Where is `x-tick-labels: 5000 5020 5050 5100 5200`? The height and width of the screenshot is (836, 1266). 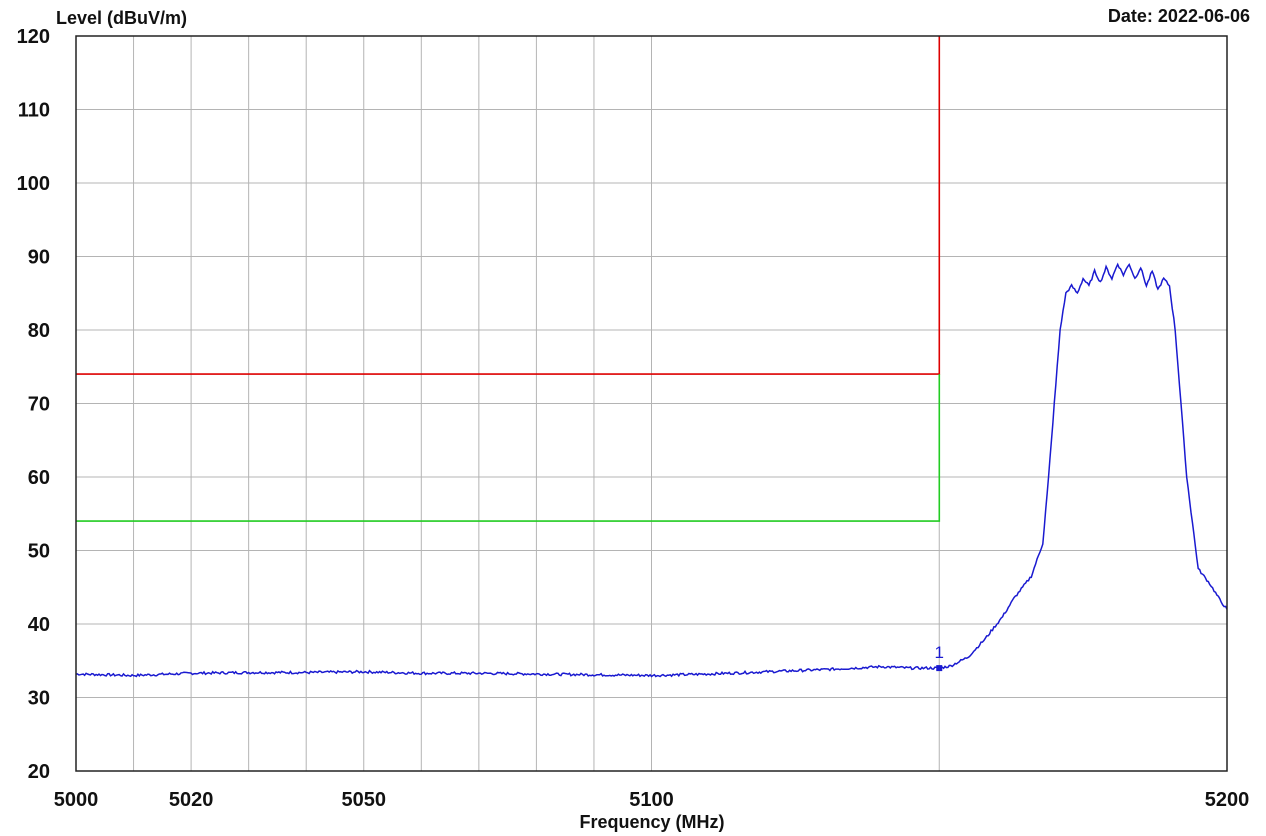
x-tick-labels: 5000 5020 5050 5100 5200 is located at coordinates (652, 800).